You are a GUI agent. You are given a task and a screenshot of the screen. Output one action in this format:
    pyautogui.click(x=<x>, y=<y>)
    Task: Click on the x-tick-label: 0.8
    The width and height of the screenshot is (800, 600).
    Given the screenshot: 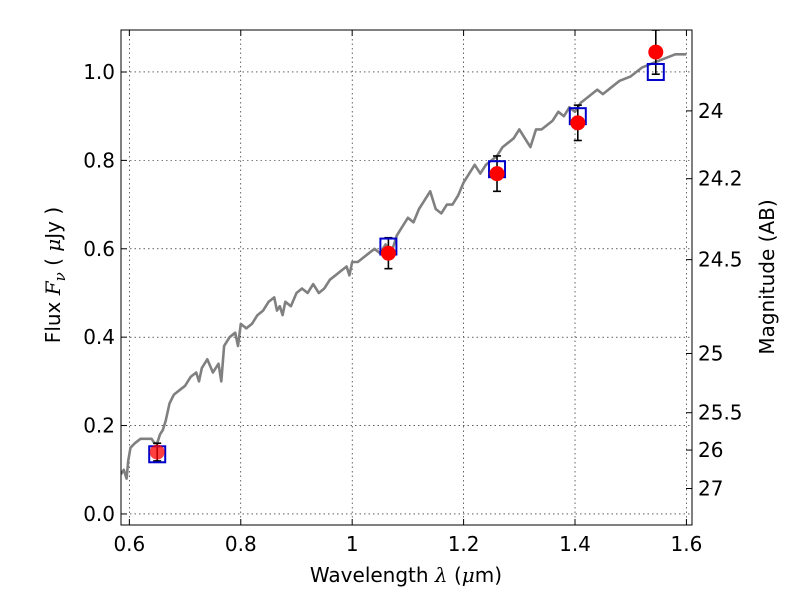 What is the action you would take?
    pyautogui.click(x=241, y=544)
    